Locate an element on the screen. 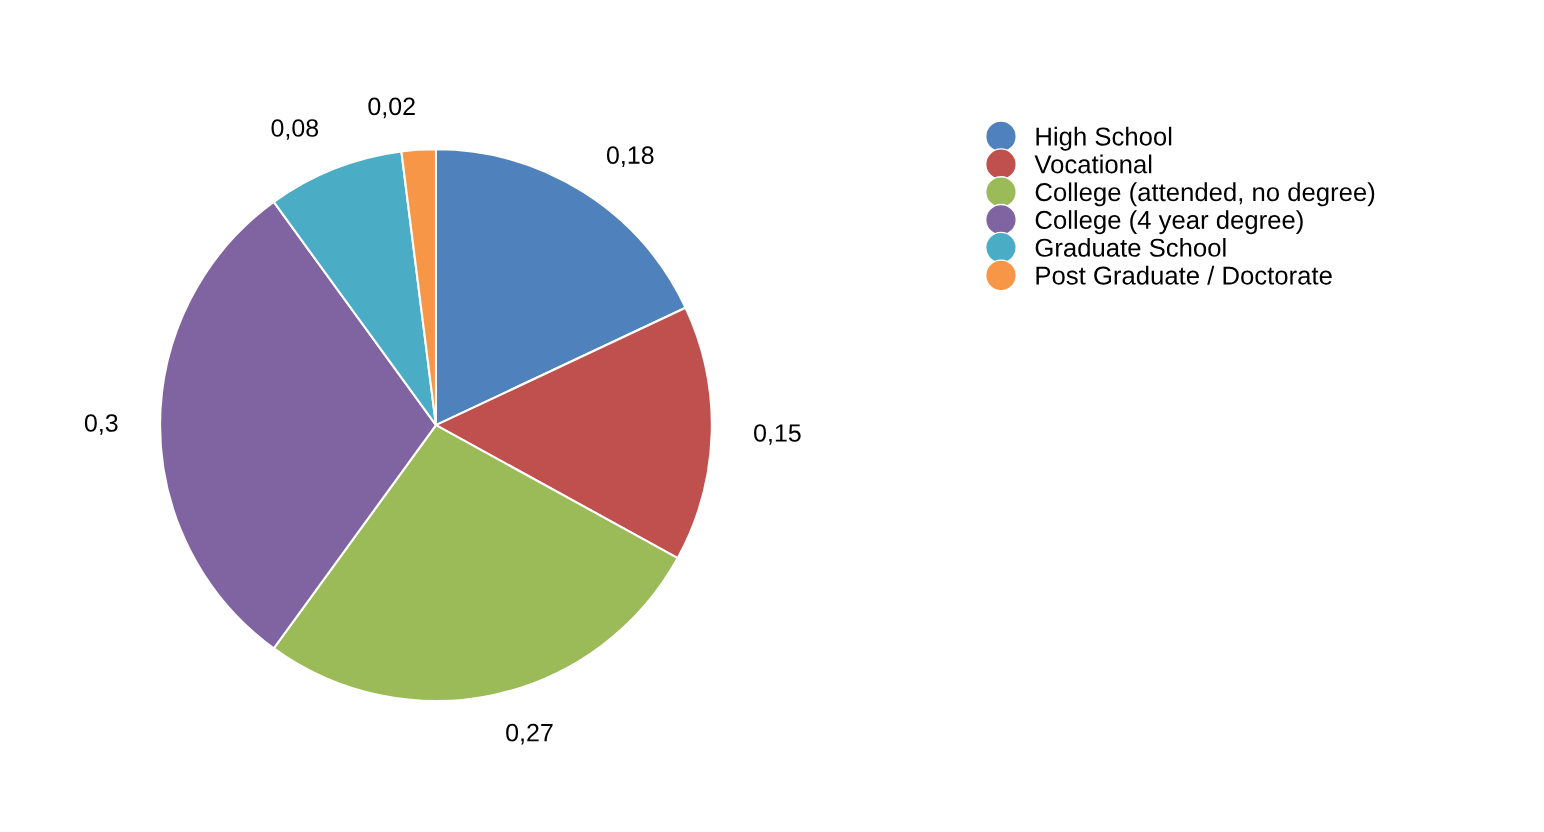 The height and width of the screenshot is (832, 1544). legend-label: College (4 year degree) is located at coordinates (1169, 222).